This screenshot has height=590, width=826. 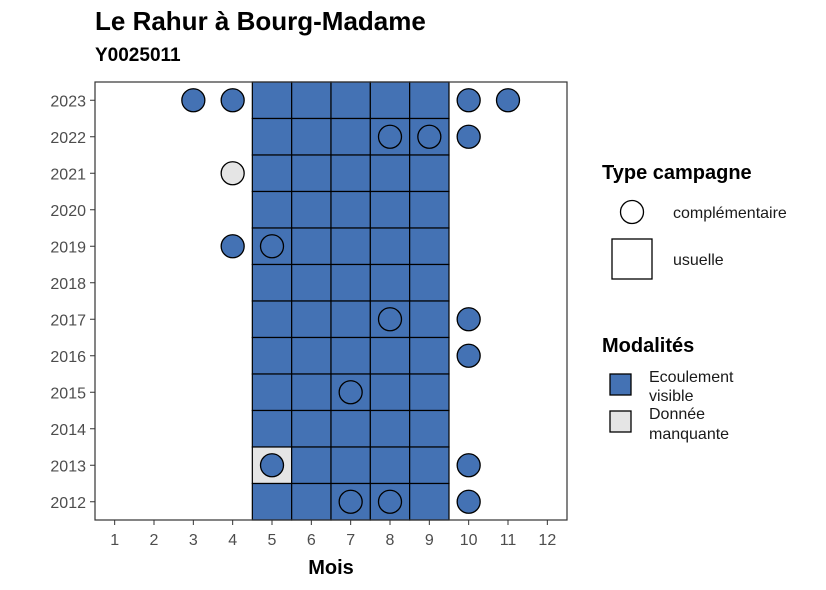 What do you see at coordinates (730, 213) in the screenshot?
I see `legend-label-complementaire: complémentaire` at bounding box center [730, 213].